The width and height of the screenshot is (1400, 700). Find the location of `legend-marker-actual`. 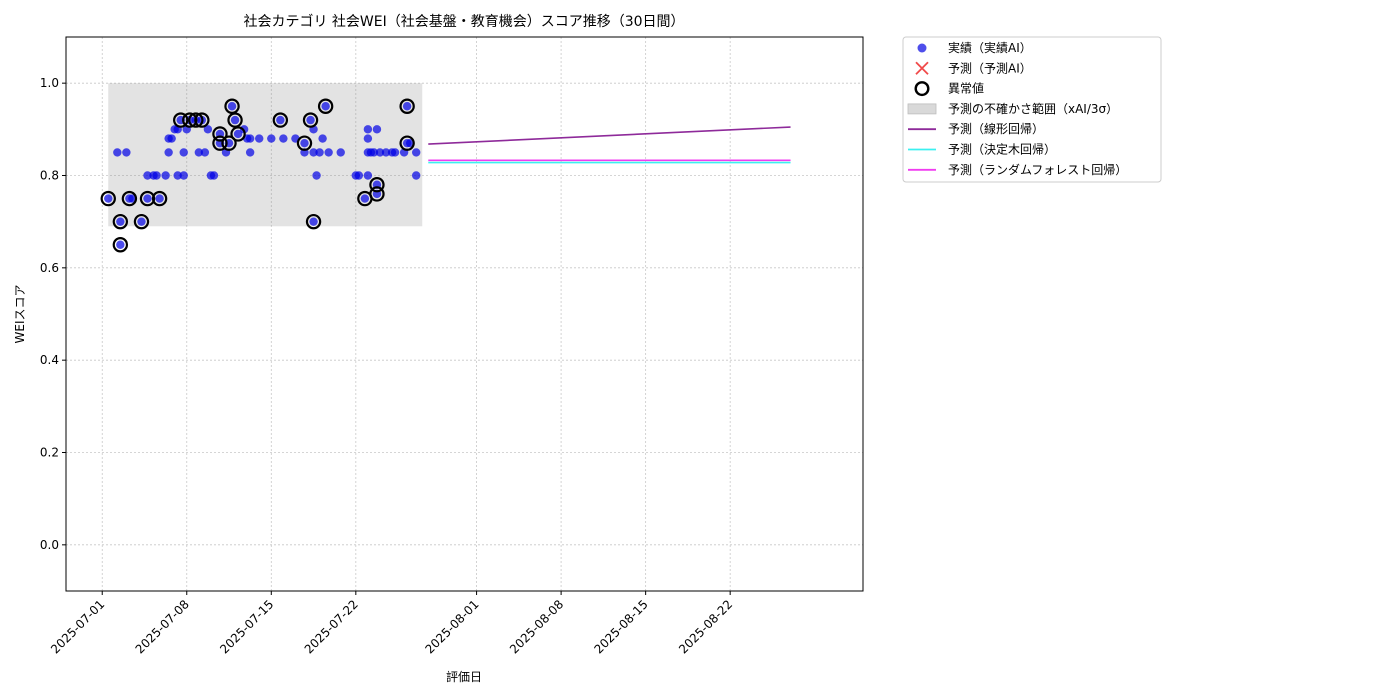

legend-marker-actual is located at coordinates (922, 48).